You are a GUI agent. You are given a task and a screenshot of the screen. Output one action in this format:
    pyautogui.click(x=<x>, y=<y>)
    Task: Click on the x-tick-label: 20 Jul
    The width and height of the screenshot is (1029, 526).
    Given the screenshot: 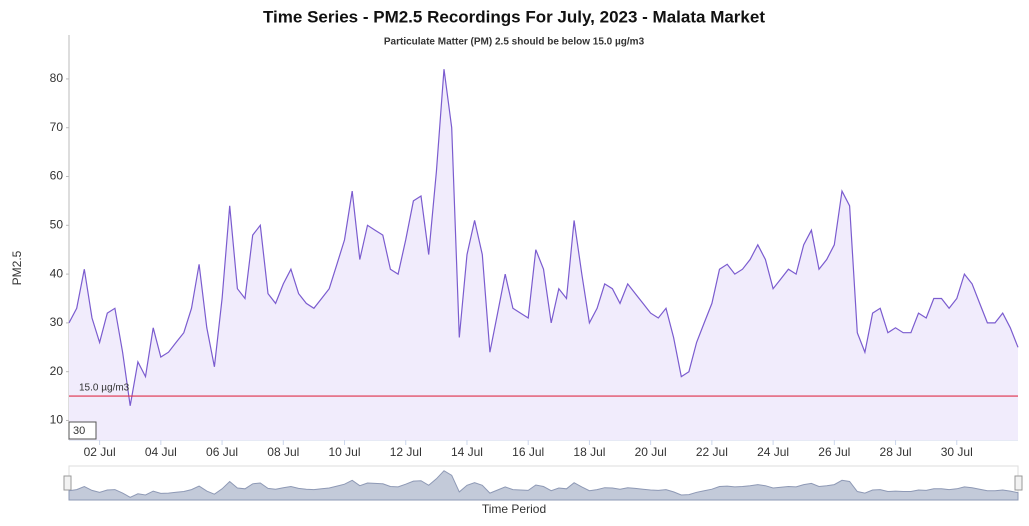 What is the action you would take?
    pyautogui.click(x=651, y=452)
    